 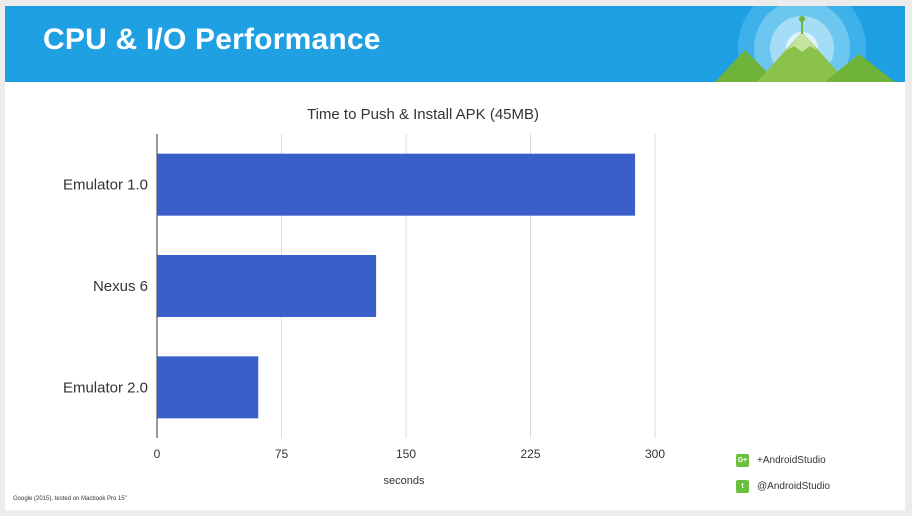 I want to click on category-label: Emulator 2.0, so click(x=105, y=387).